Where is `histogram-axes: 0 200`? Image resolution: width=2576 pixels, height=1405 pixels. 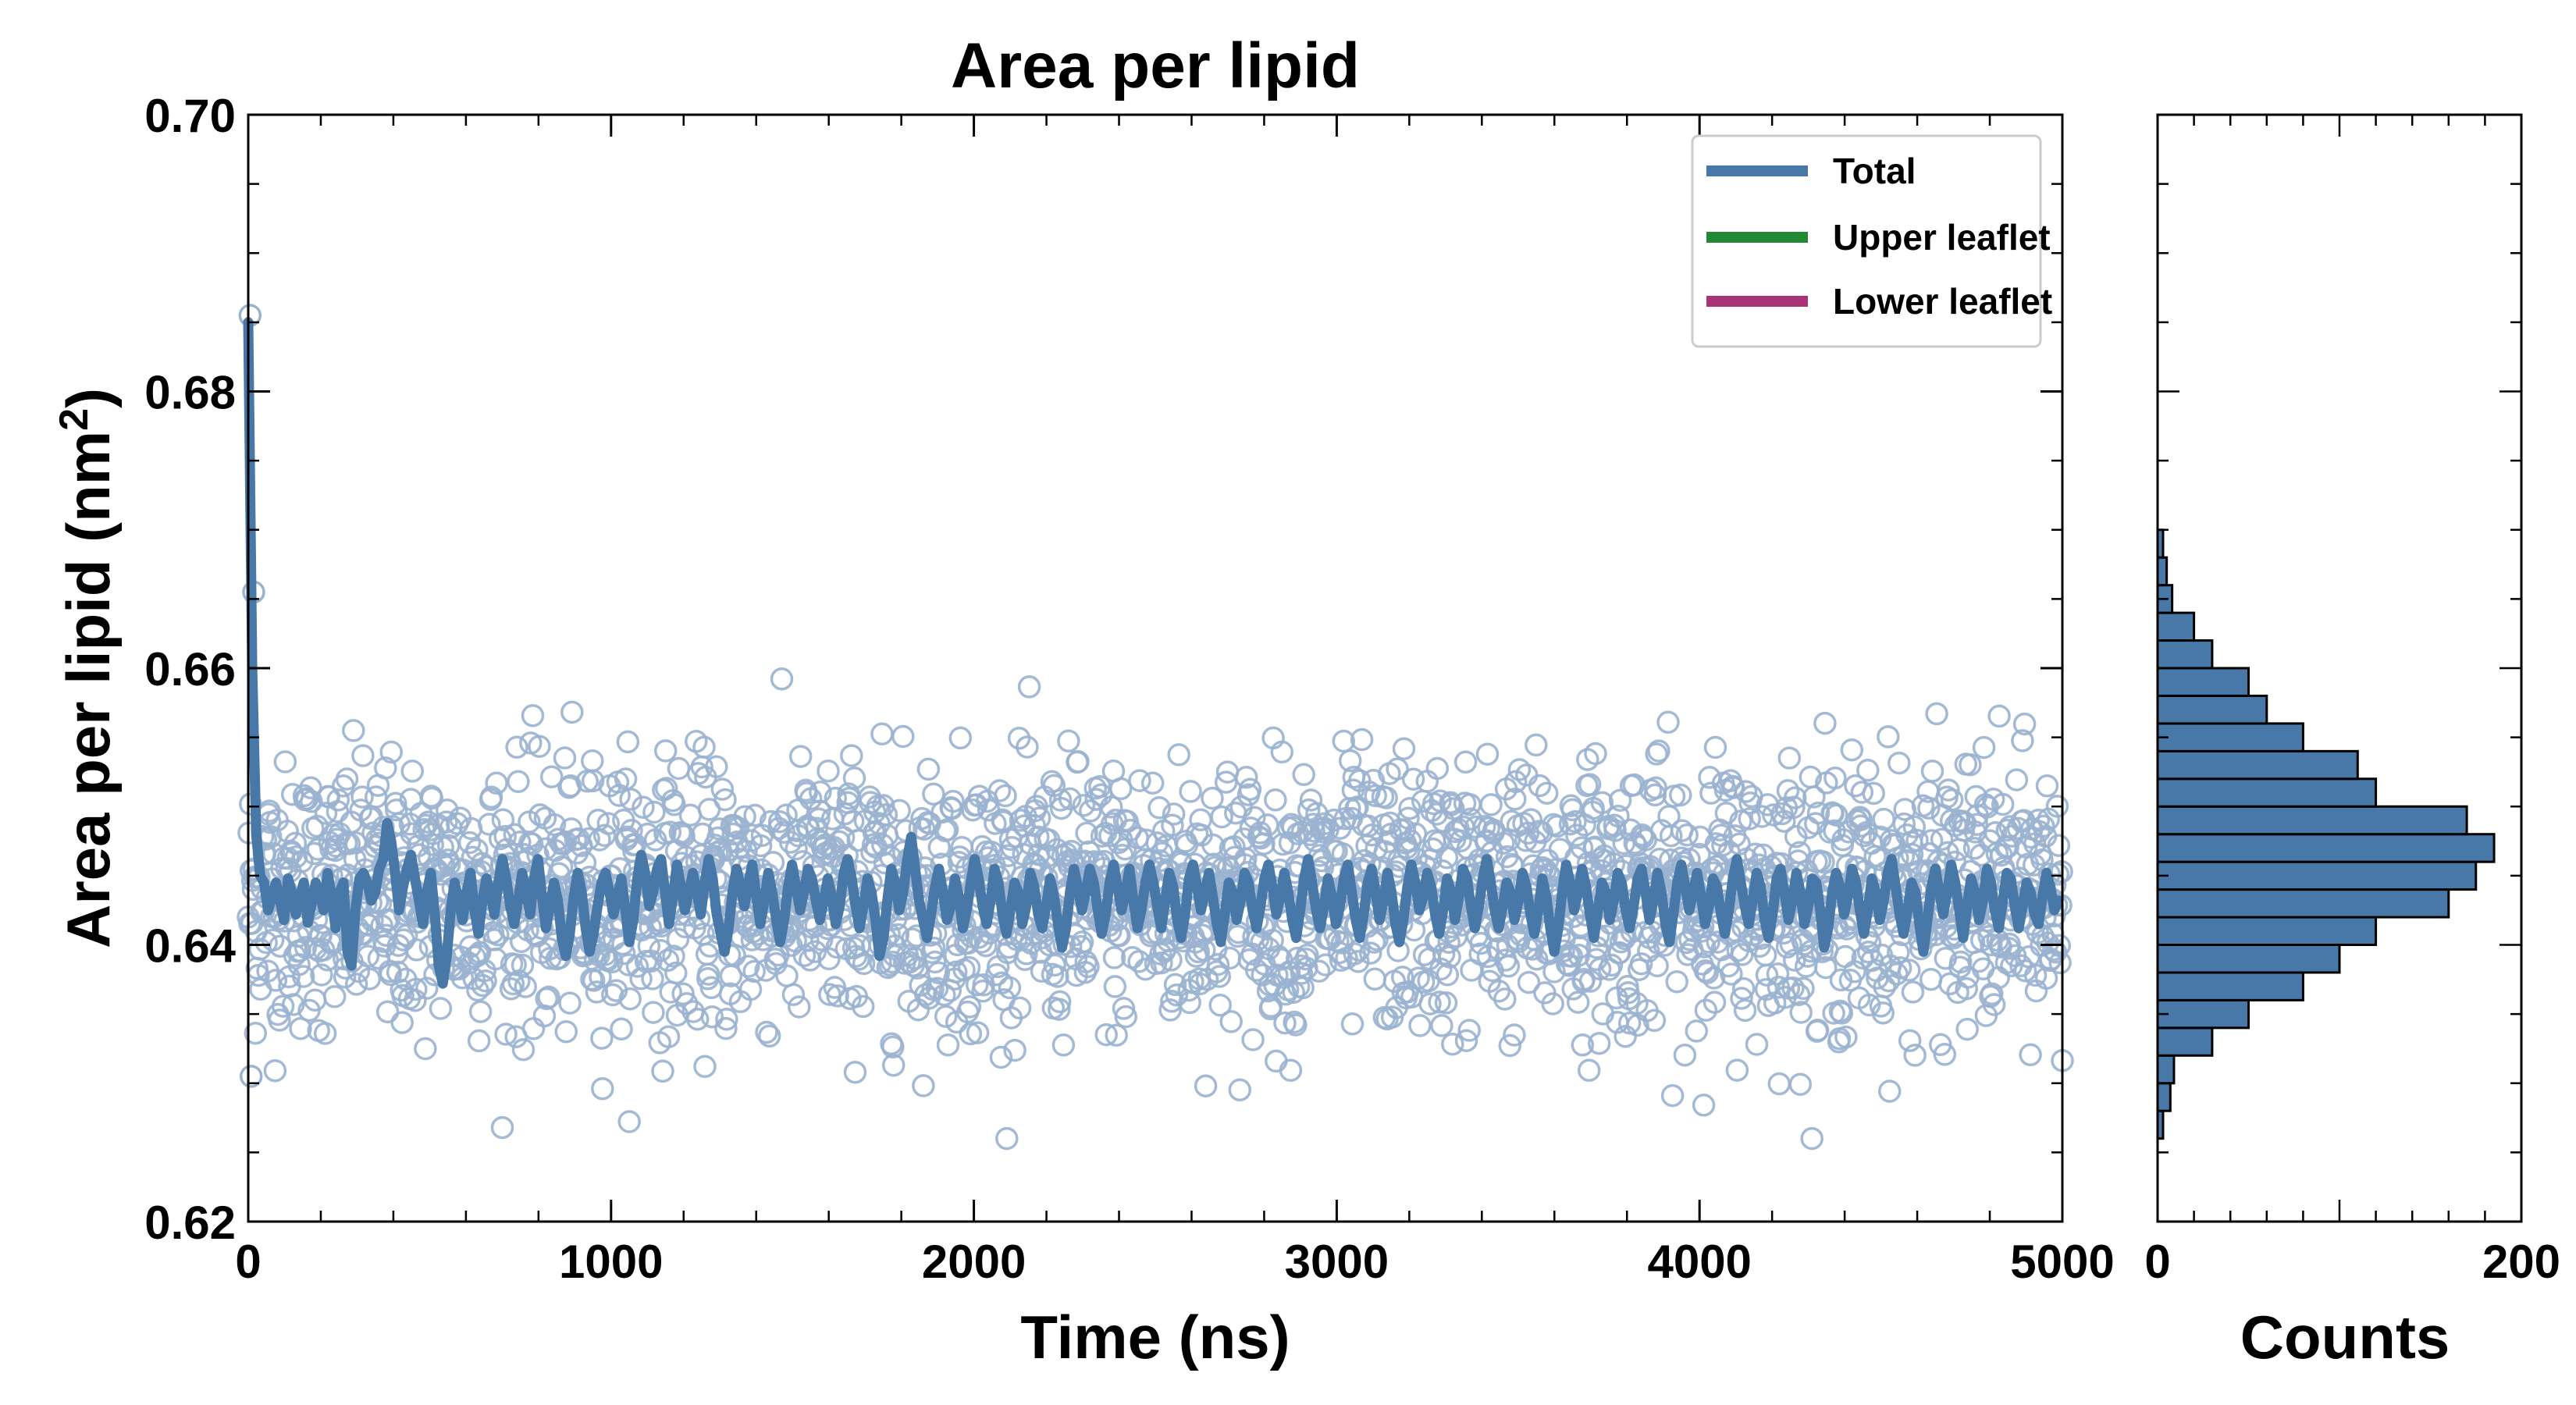
histogram-axes: 0 200 is located at coordinates (2352, 701).